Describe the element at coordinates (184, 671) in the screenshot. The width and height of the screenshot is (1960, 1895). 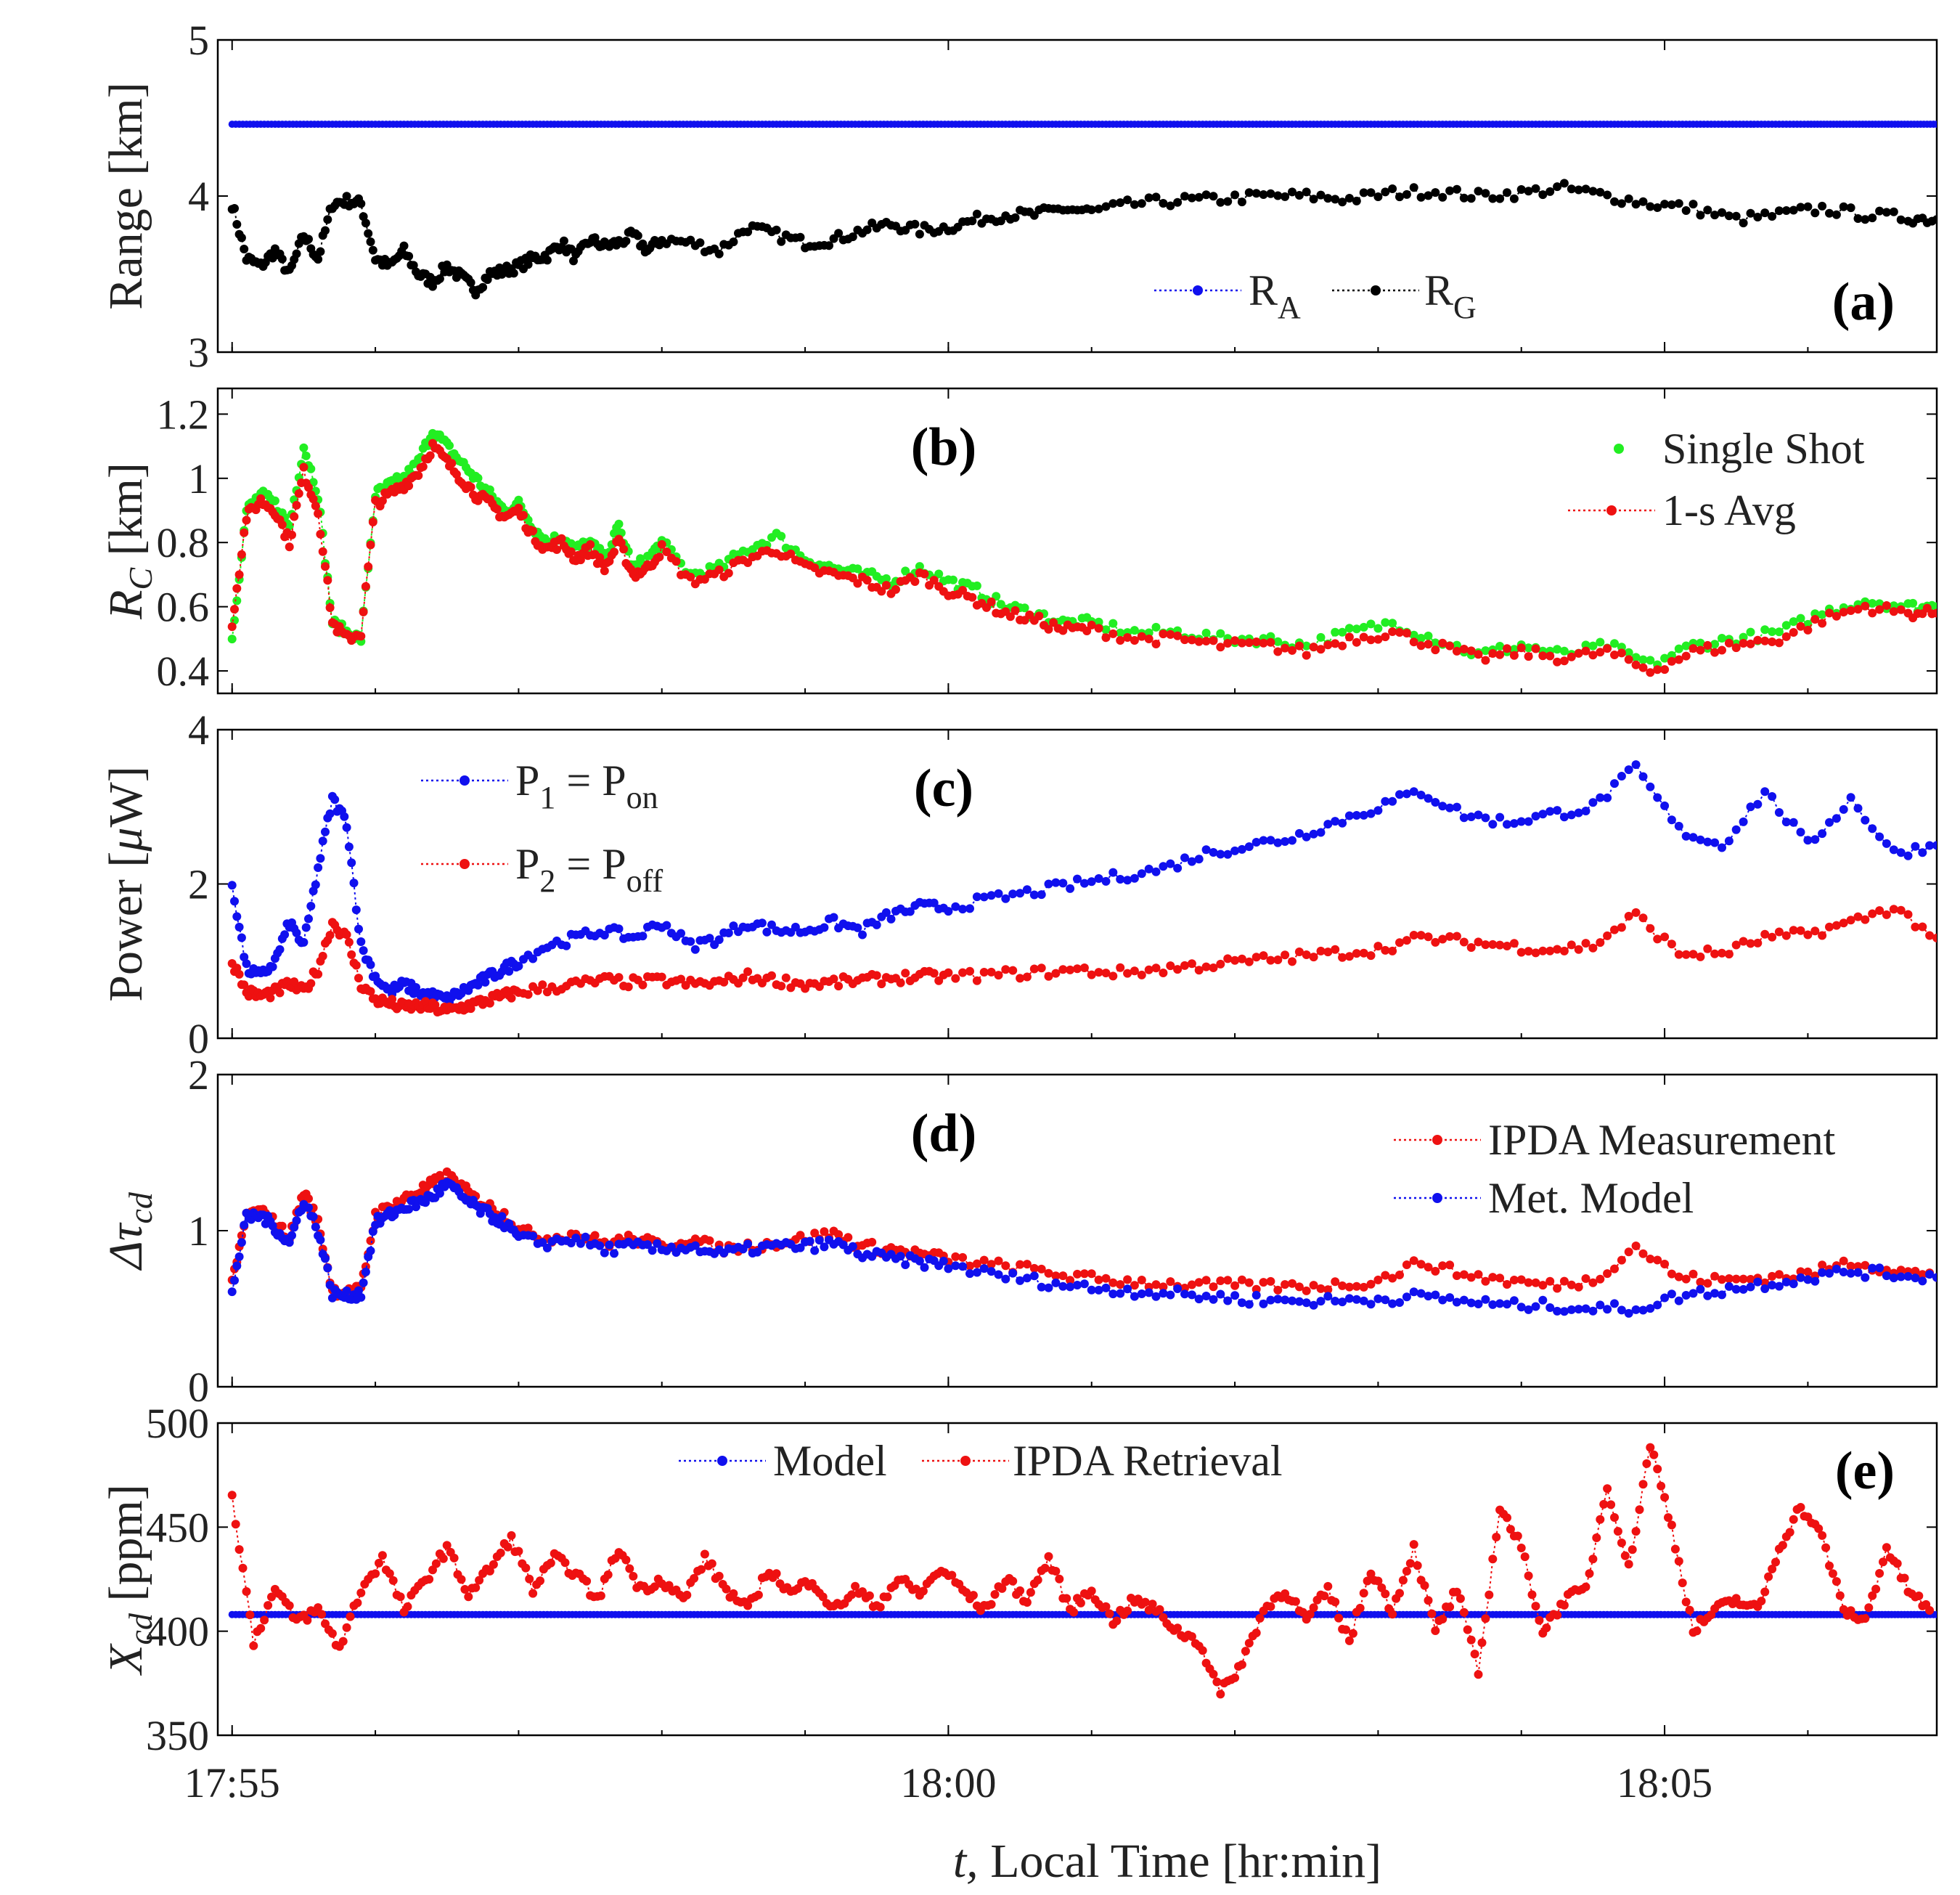
I see `panel-b-y-tick-label-0: 0.4` at that location.